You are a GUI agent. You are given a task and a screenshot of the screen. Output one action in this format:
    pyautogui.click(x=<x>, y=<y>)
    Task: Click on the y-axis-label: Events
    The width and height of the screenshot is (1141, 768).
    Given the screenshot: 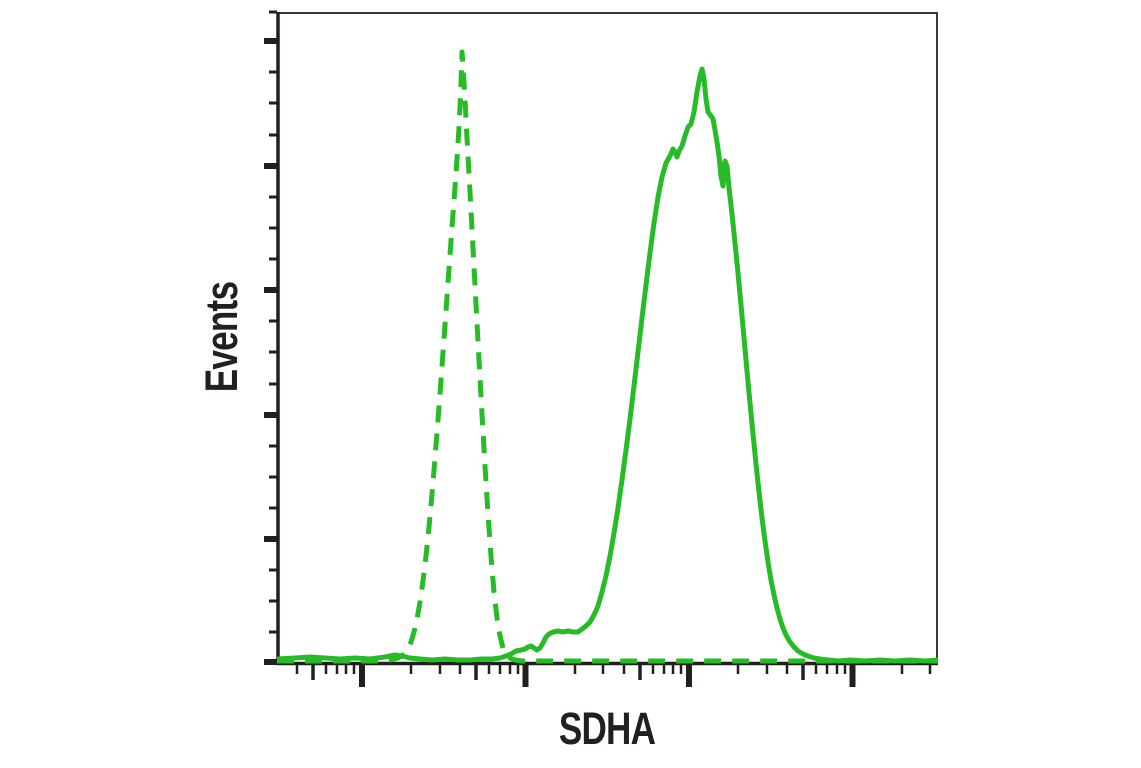 What is the action you would take?
    pyautogui.click(x=221, y=337)
    